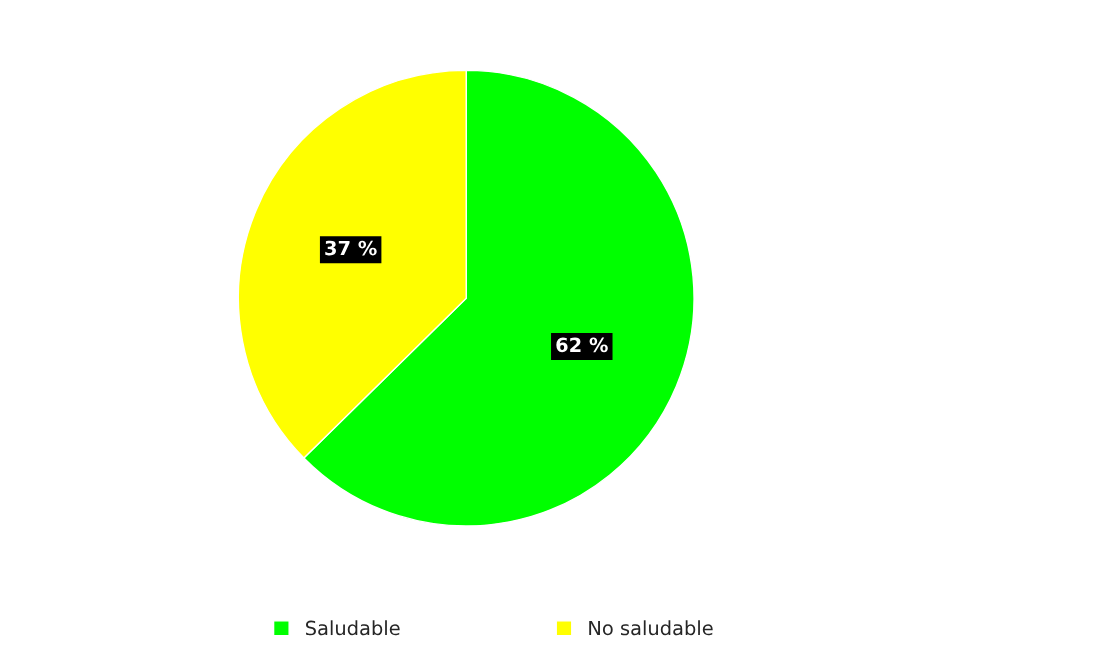 The width and height of the screenshot is (1097, 670). What do you see at coordinates (651, 628) in the screenshot?
I see `legend-label: No saludable` at bounding box center [651, 628].